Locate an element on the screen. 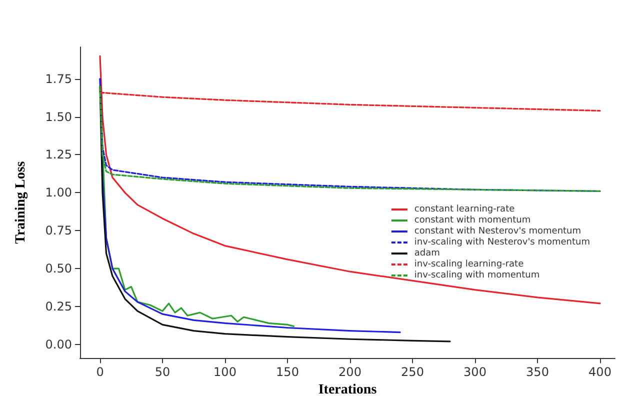  y-tick-label: 1.50 is located at coordinates (58, 117).